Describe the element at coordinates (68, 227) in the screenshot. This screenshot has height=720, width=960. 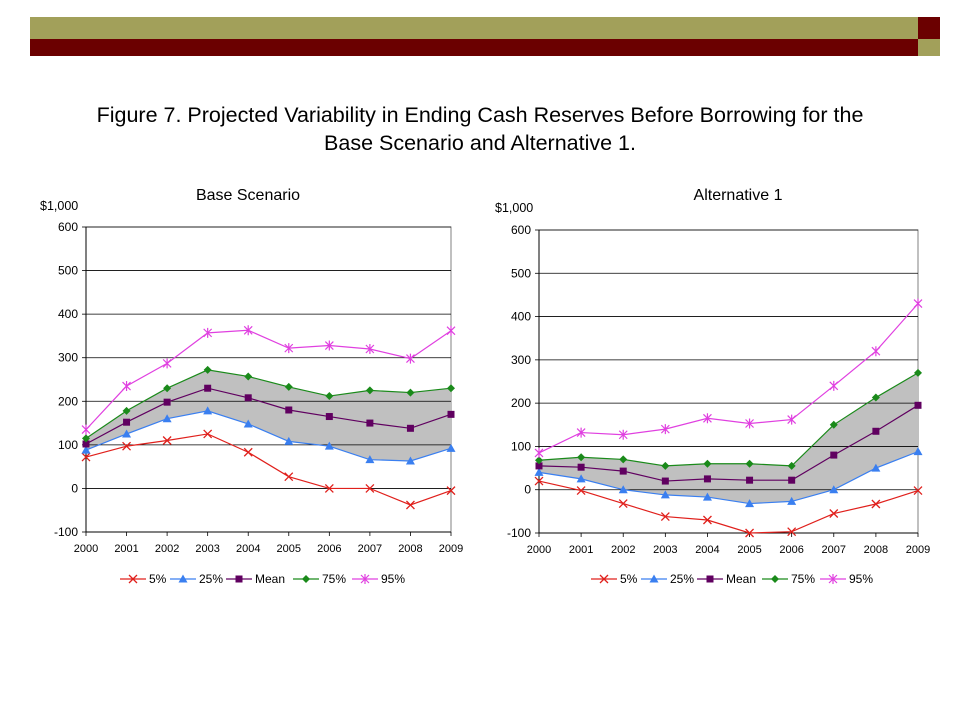
I see `y-tick-label: 600` at that location.